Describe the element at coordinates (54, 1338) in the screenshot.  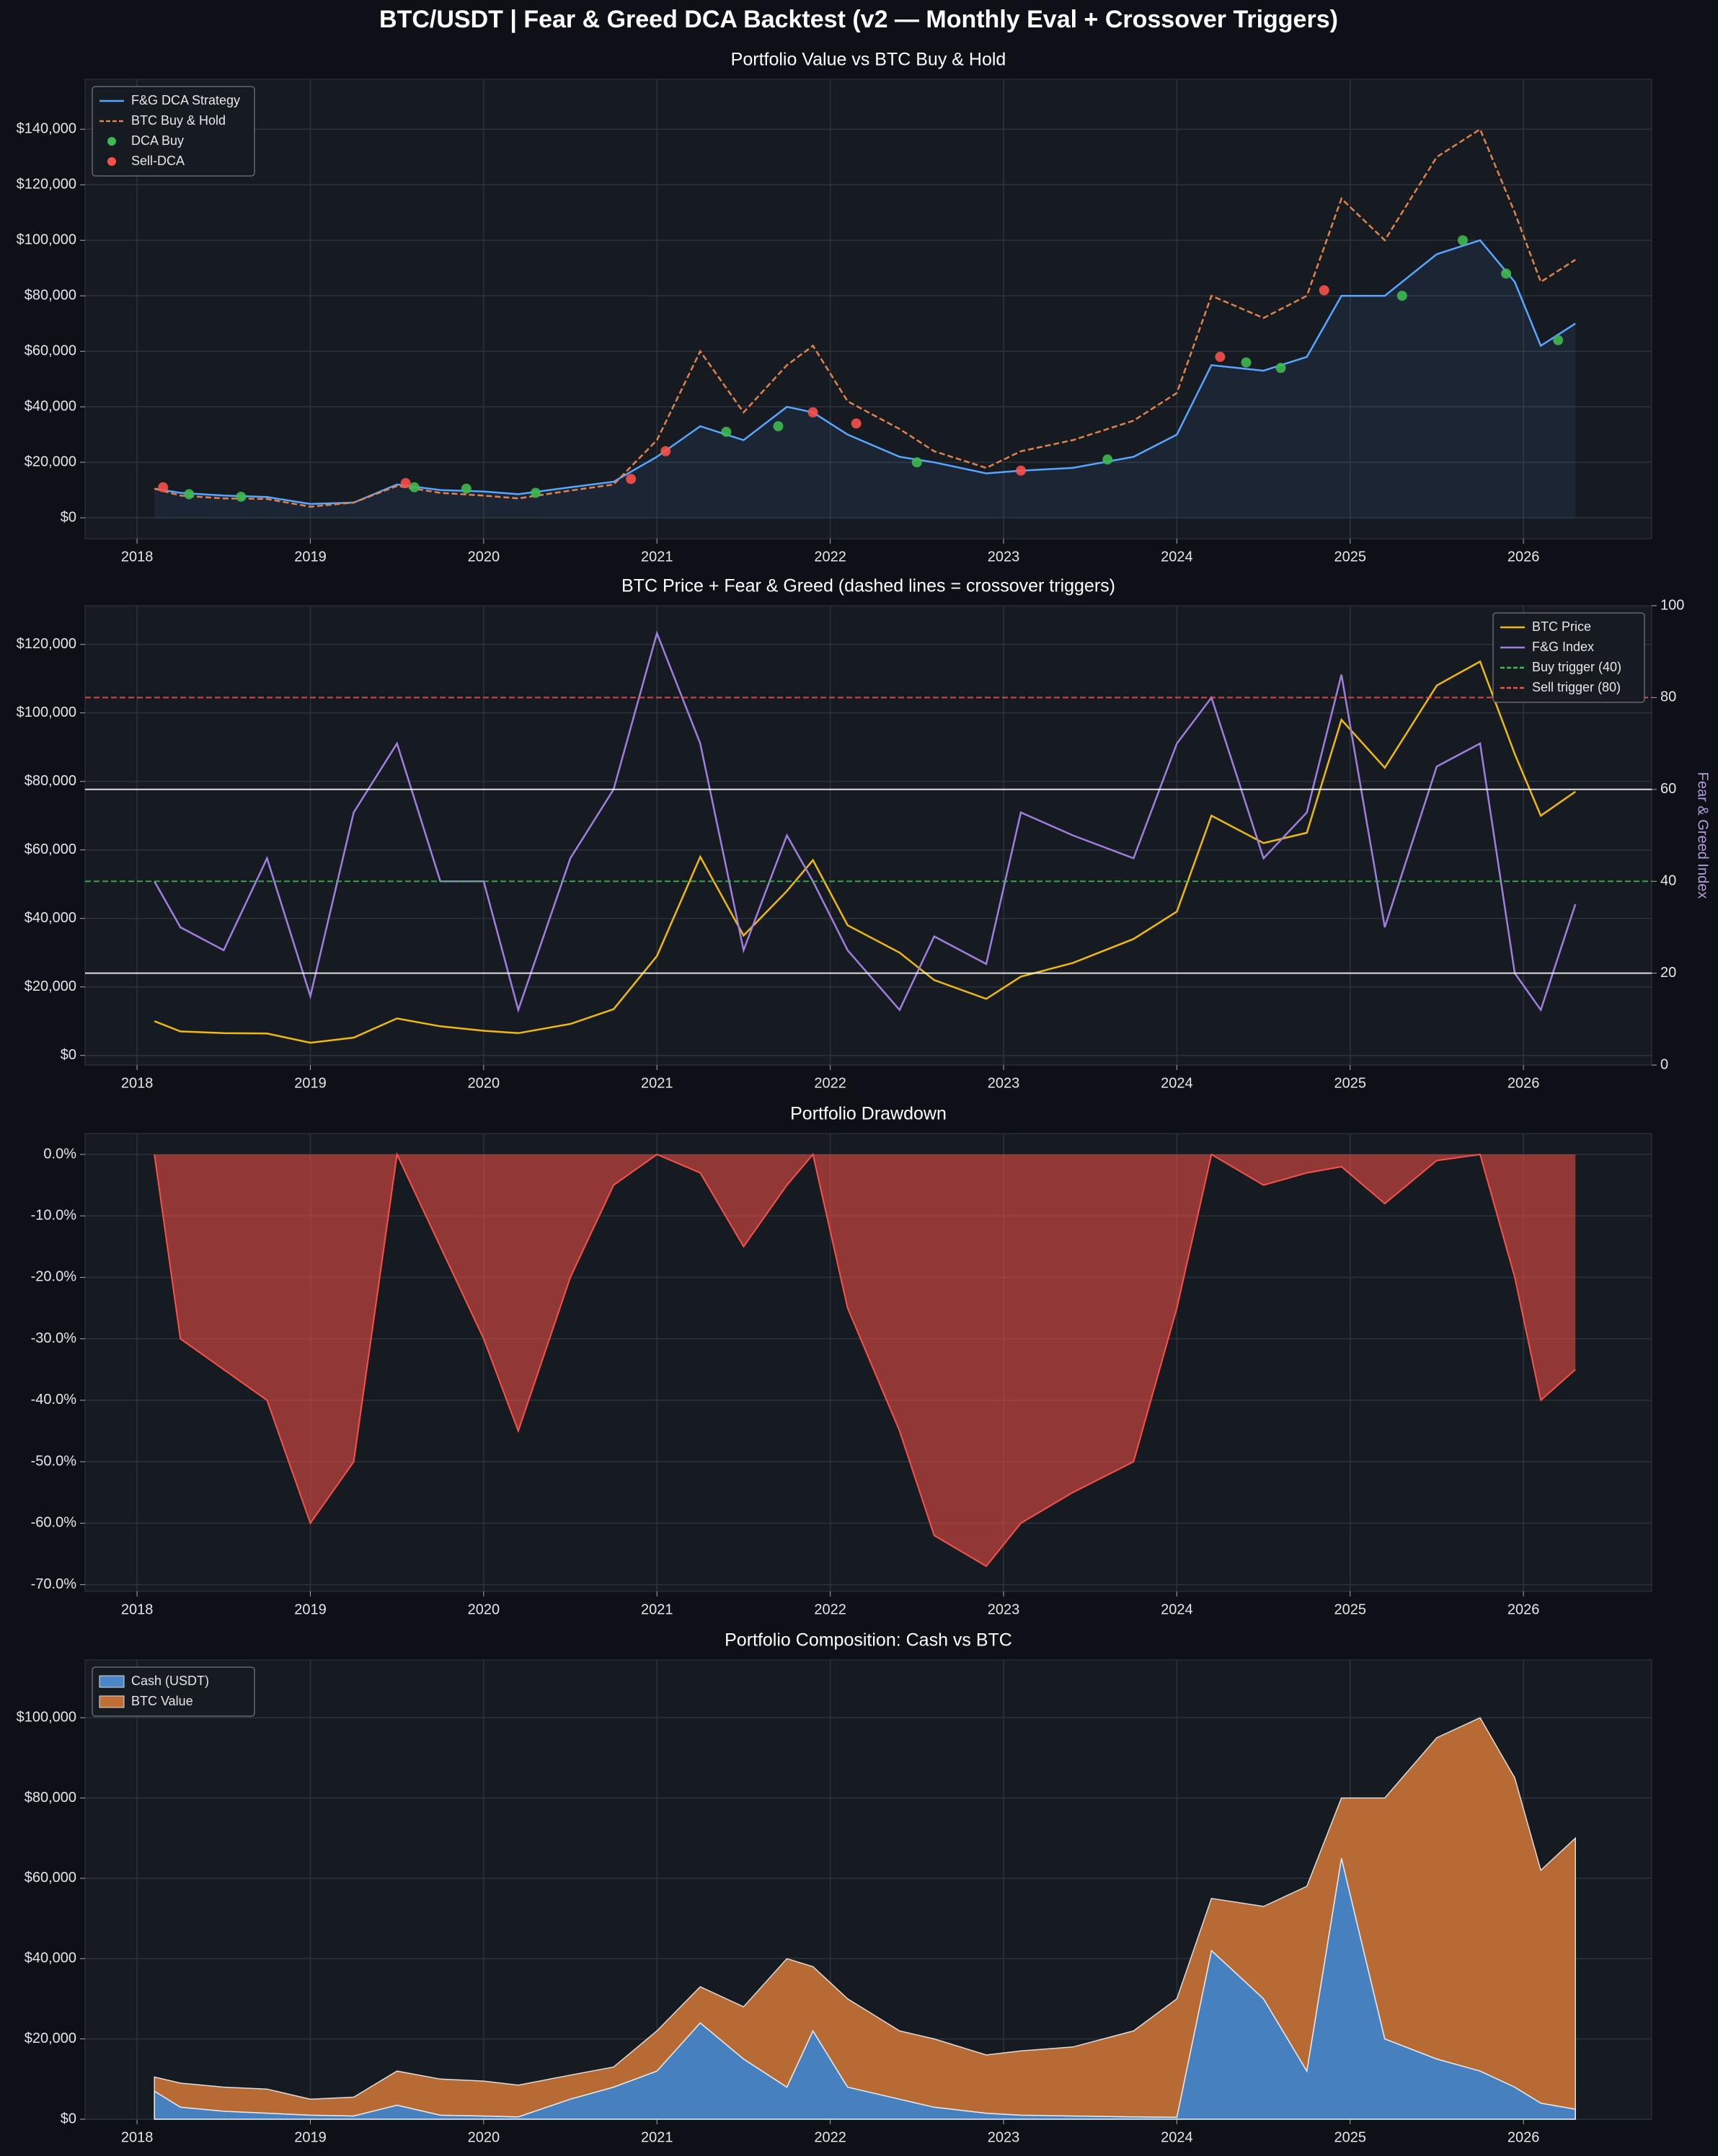
I see `y-tick-label: -30.0%` at that location.